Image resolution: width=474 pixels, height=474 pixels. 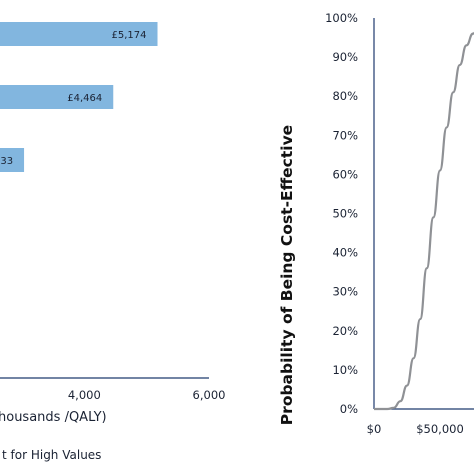 I want to click on line-y-ticks: 0% 10% 20% 30% 40% 50% 60% 70% 80% 90% 100%, so click(x=341, y=213).